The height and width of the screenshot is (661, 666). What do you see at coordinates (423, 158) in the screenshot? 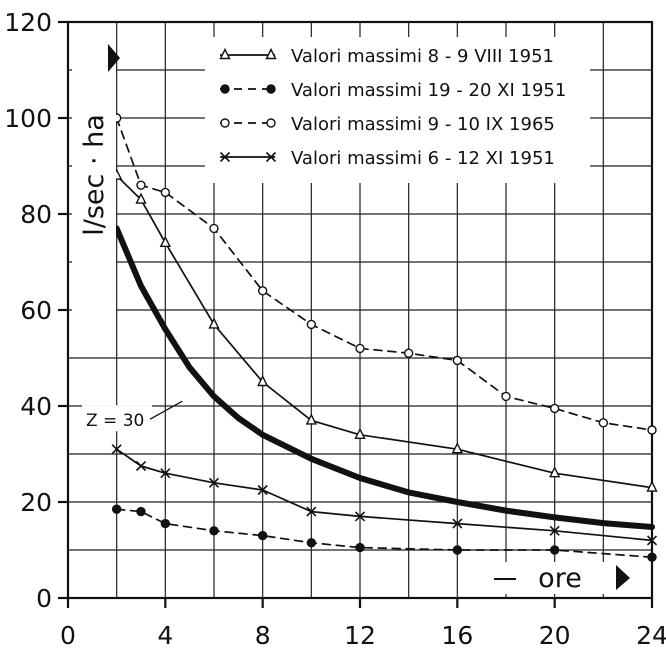
I see `legend-label: Valori massimi 6 - 12 XI 1951` at bounding box center [423, 158].